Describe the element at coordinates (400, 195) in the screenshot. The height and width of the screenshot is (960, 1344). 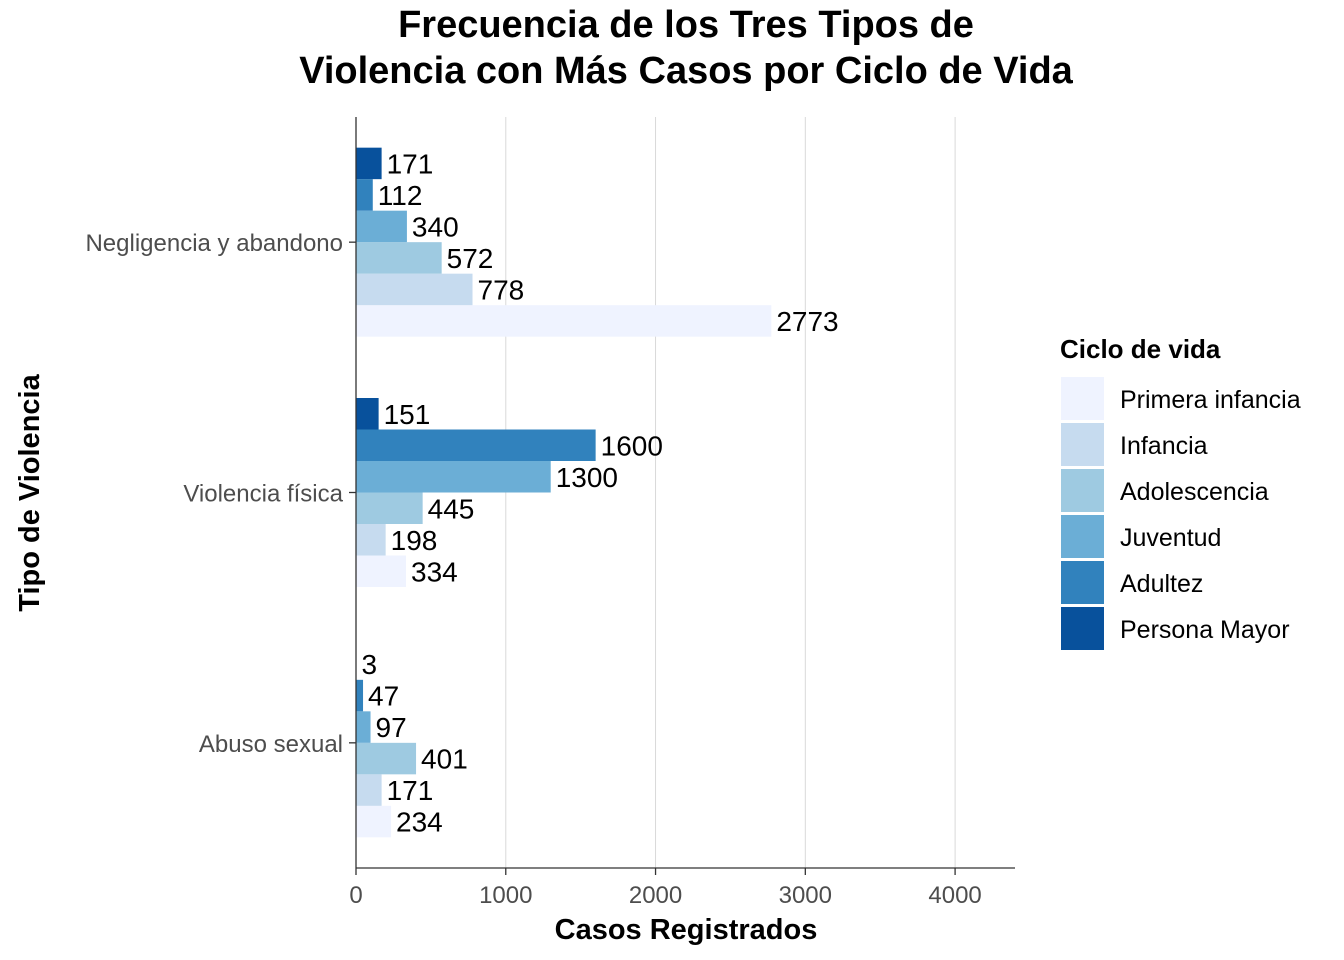
I see `data-label: 112` at that location.